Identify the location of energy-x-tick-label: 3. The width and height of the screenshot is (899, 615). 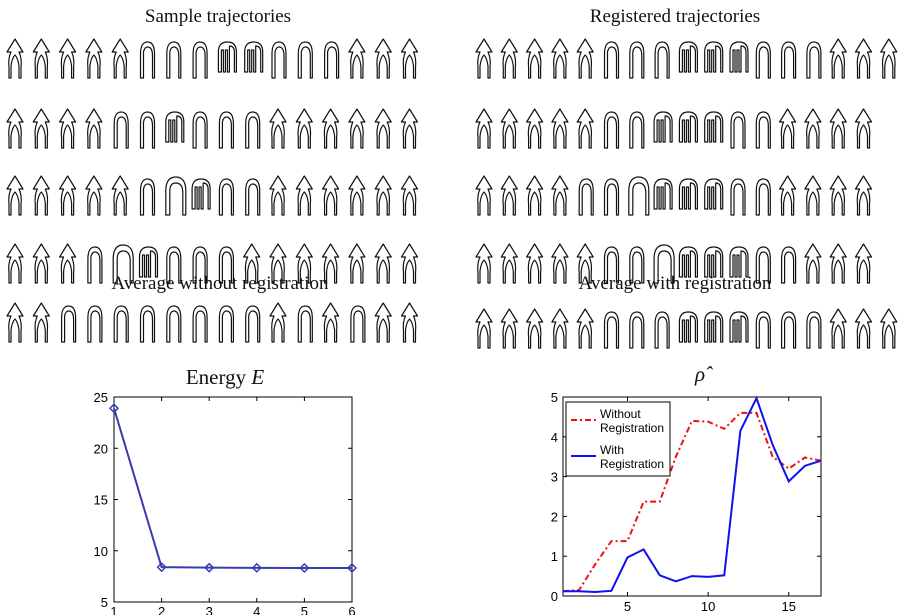
(209, 609).